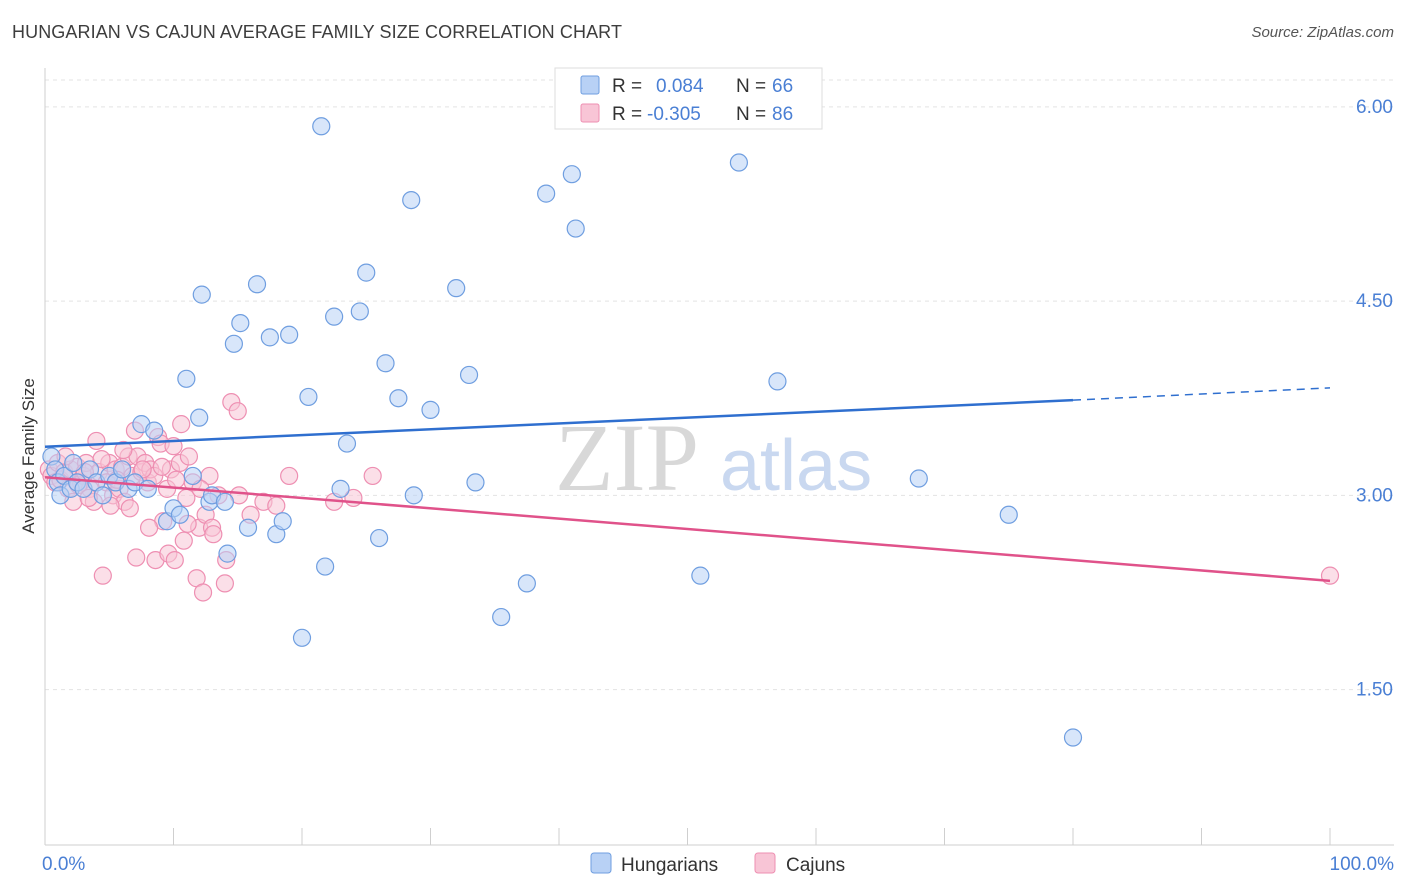  What do you see at coordinates (688, 98) in the screenshot?
I see `legend-box: R = 0.084 N = 66 R = -0.305 N = 86` at bounding box center [688, 98].